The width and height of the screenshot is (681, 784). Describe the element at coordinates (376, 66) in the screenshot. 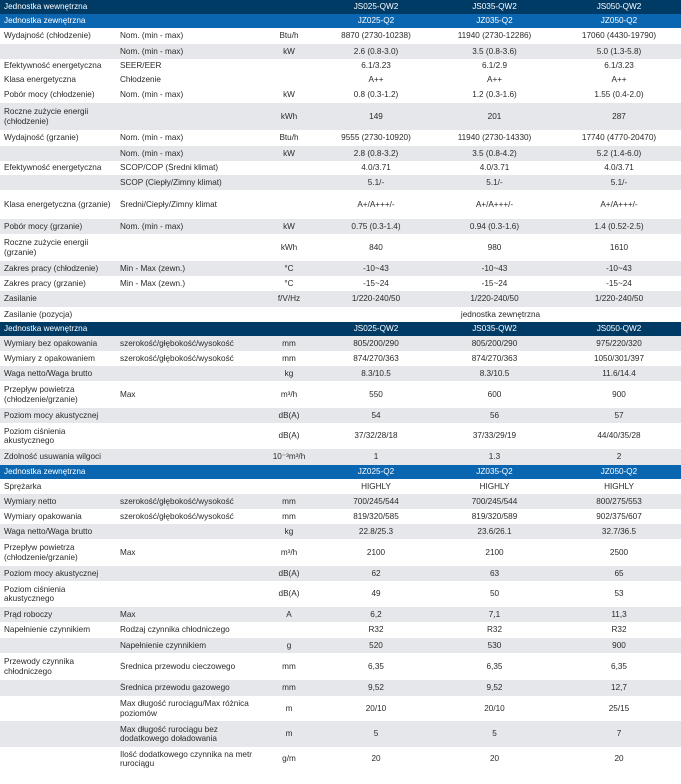

I see `value-025: 6.1/3.23` at that location.